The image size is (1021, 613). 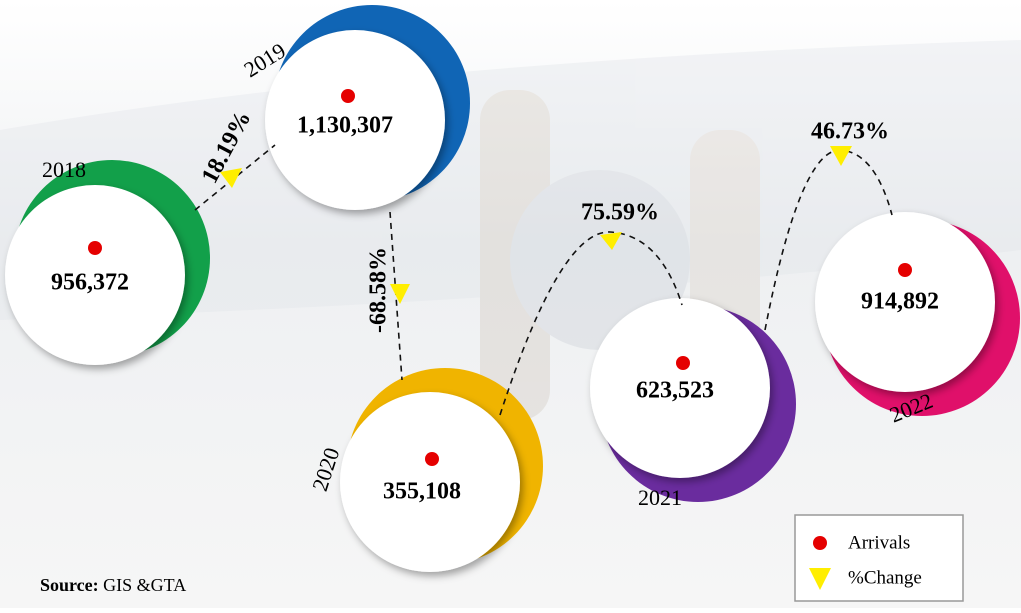 What do you see at coordinates (675, 391) in the screenshot?
I see `arrivals: 623,523` at bounding box center [675, 391].